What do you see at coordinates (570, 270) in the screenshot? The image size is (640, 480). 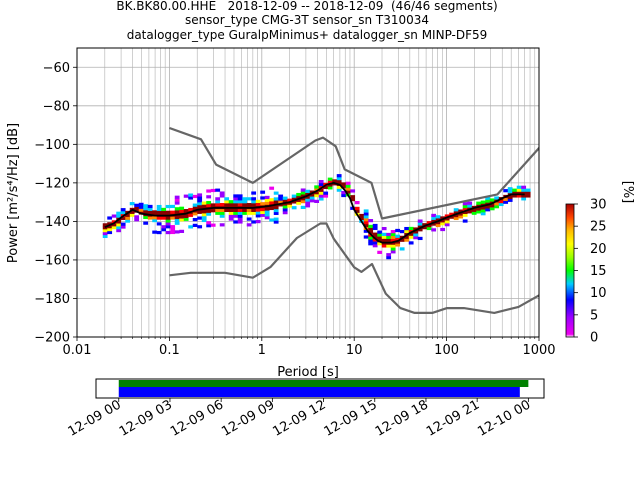 I see `colorbar` at bounding box center [570, 270].